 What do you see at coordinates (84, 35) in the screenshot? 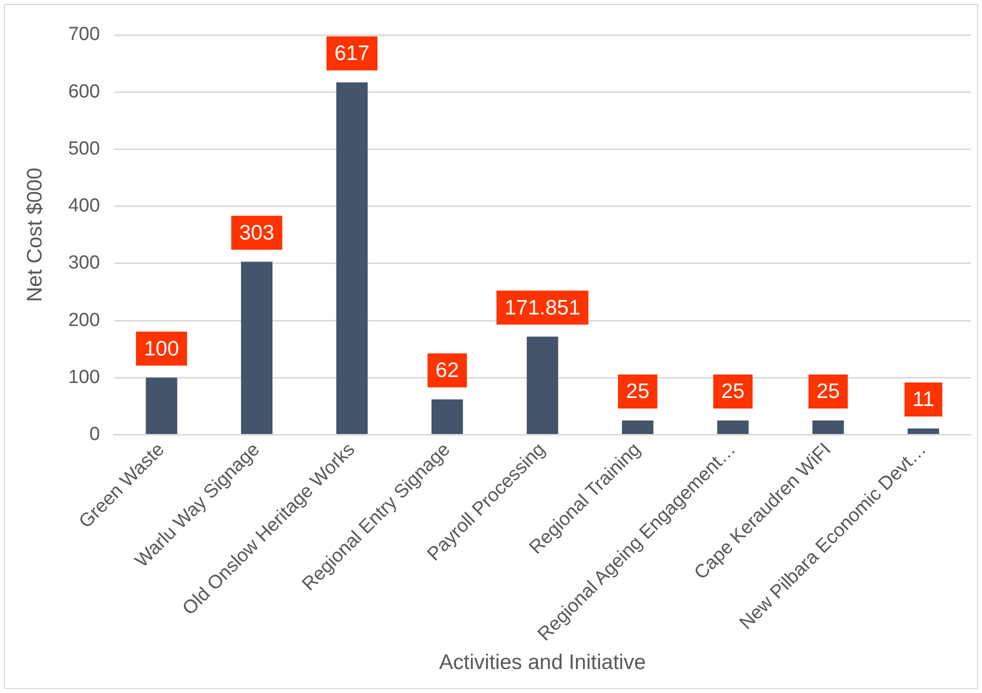
I see `y-tick-label: 700` at bounding box center [84, 35].